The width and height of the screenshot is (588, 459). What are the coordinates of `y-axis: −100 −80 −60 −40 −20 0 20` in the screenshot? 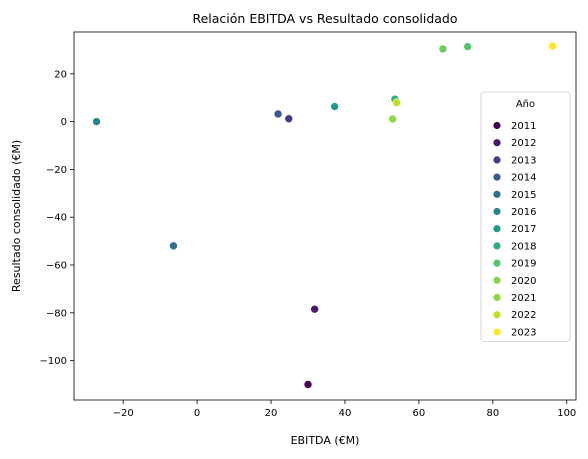 It's located at (57, 218).